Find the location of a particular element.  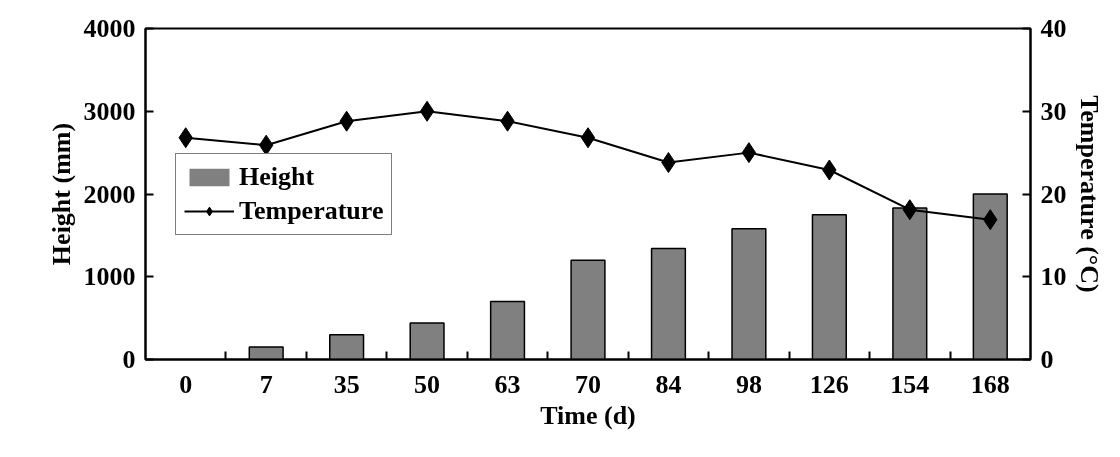

legend-label: Height is located at coordinates (277, 176).